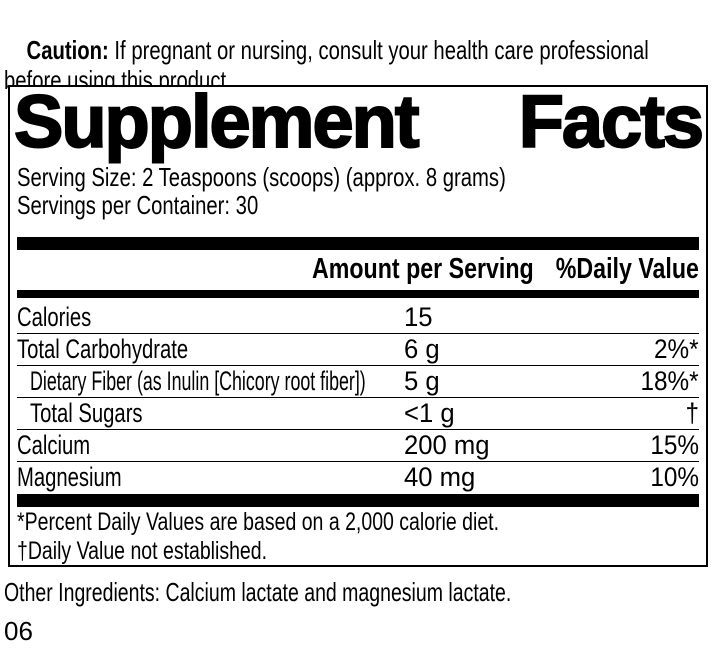 This screenshot has height=657, width=720. I want to click on nutrient-amount: 40 mg, so click(440, 477).